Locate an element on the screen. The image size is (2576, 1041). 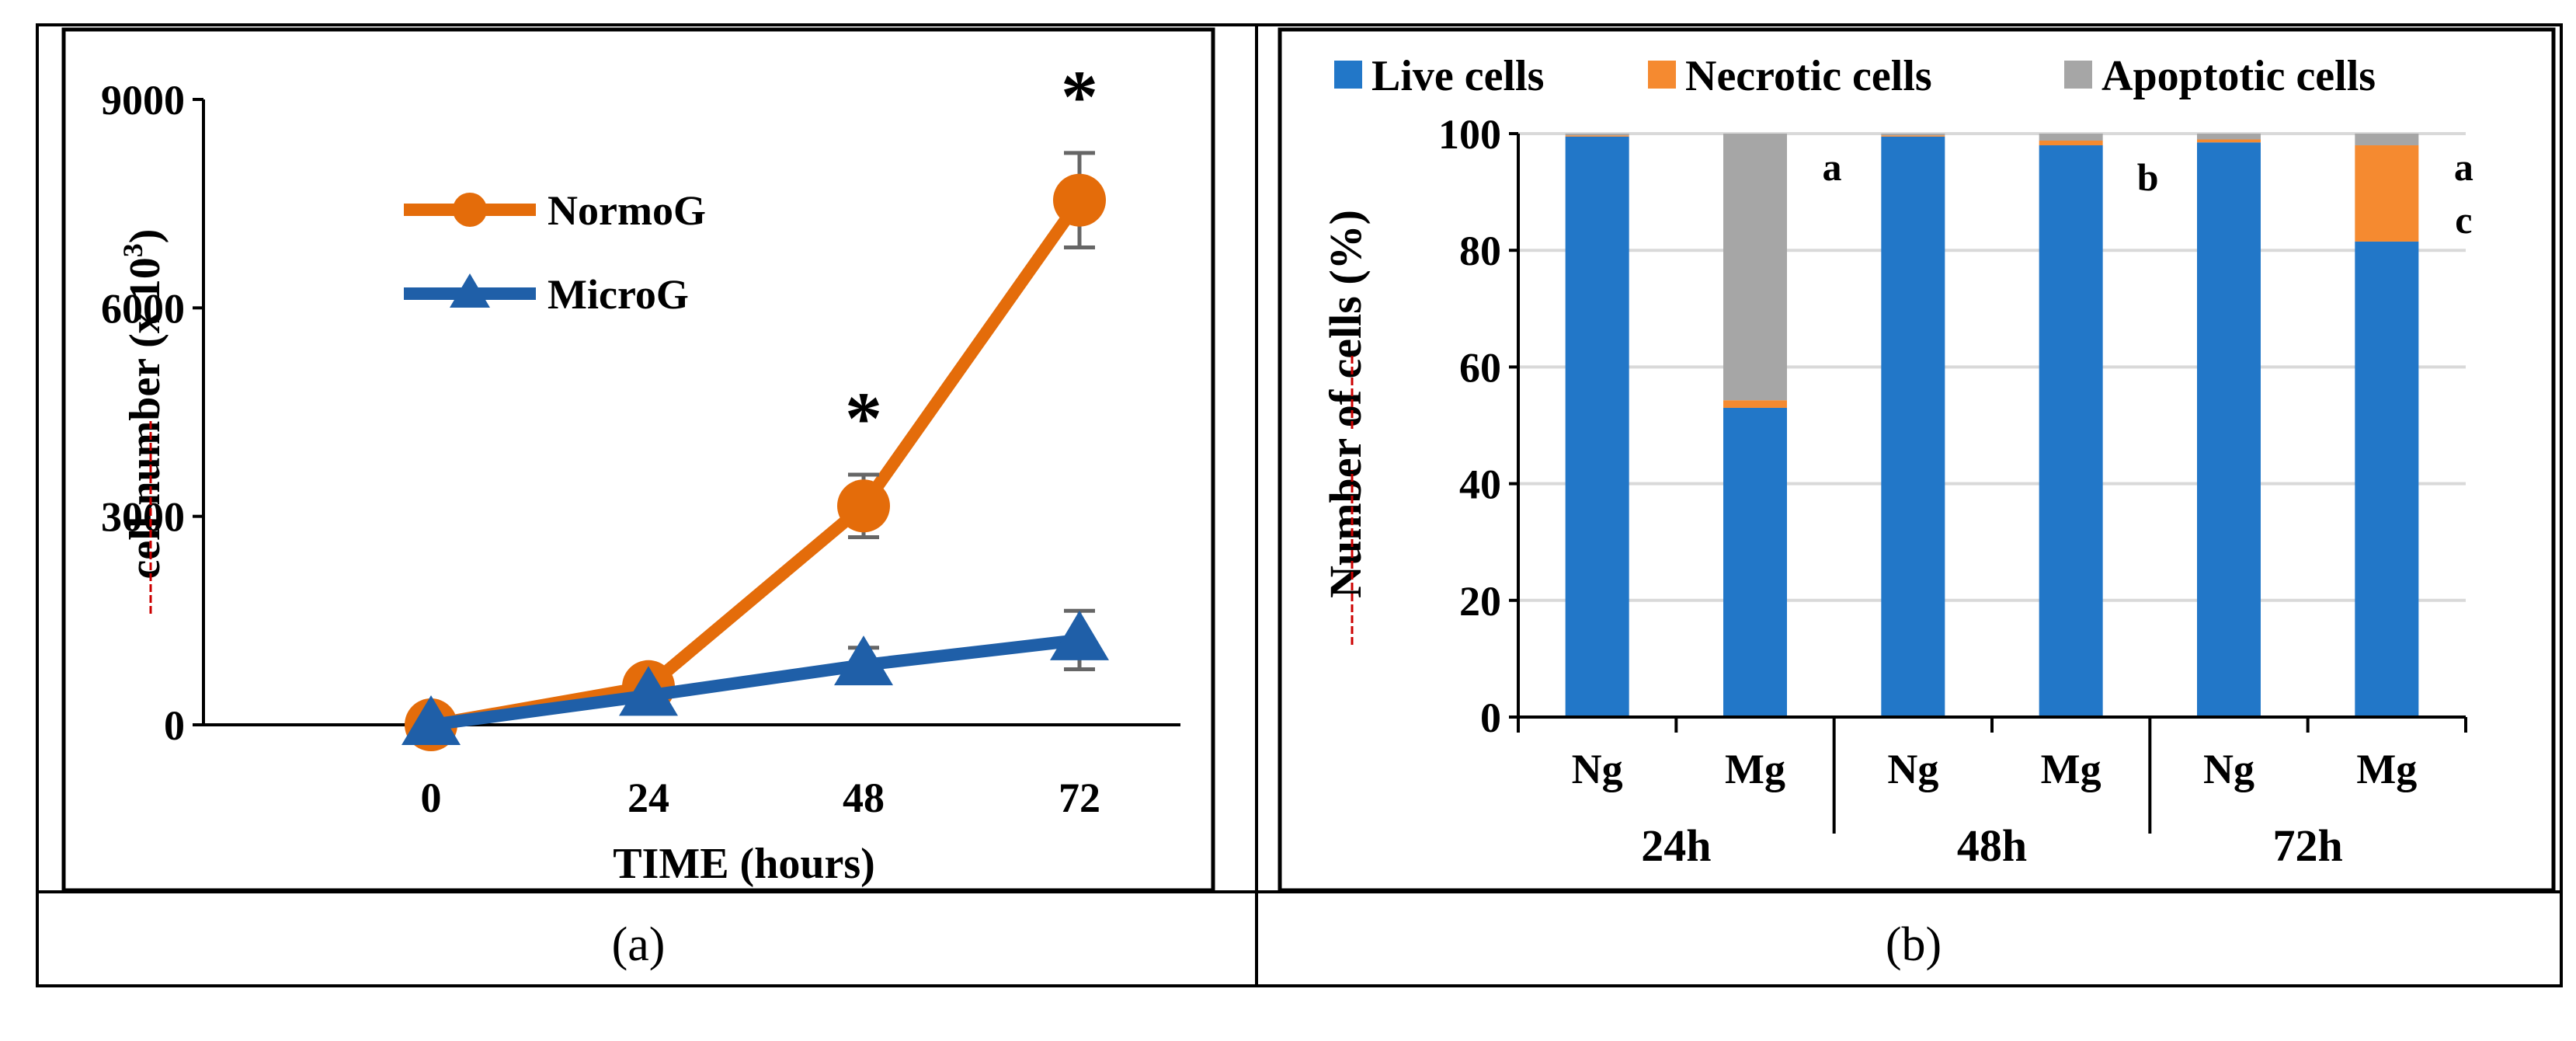
group-label: 48h is located at coordinates (1992, 845).